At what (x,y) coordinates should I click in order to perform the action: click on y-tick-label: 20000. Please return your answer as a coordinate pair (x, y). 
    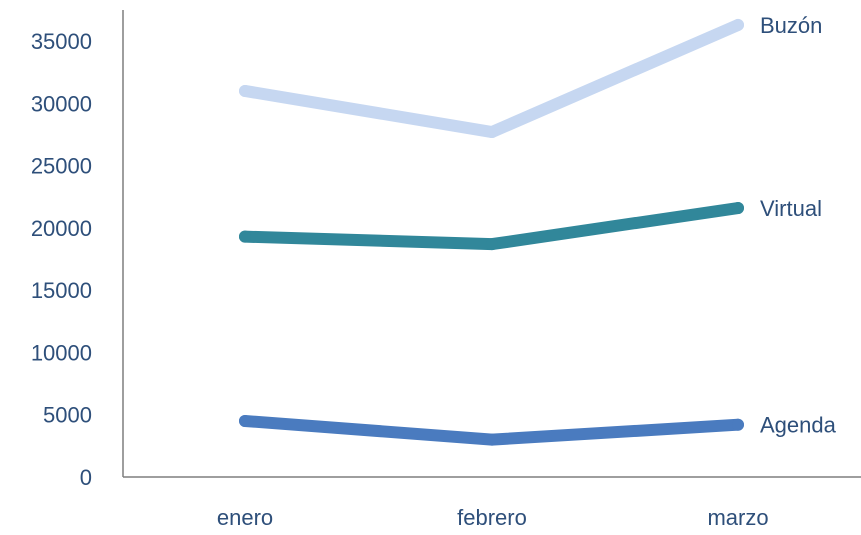
    Looking at the image, I should click on (61, 228).